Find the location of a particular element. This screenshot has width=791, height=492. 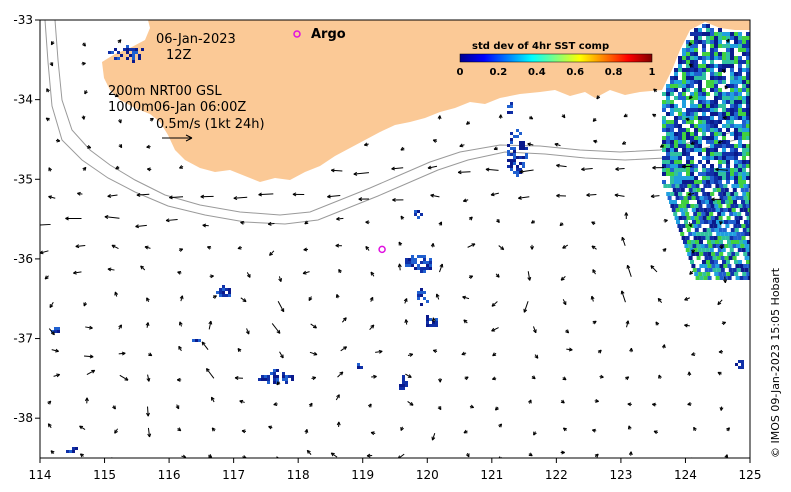

y-tick-label: -34 is located at coordinates (23, 100).